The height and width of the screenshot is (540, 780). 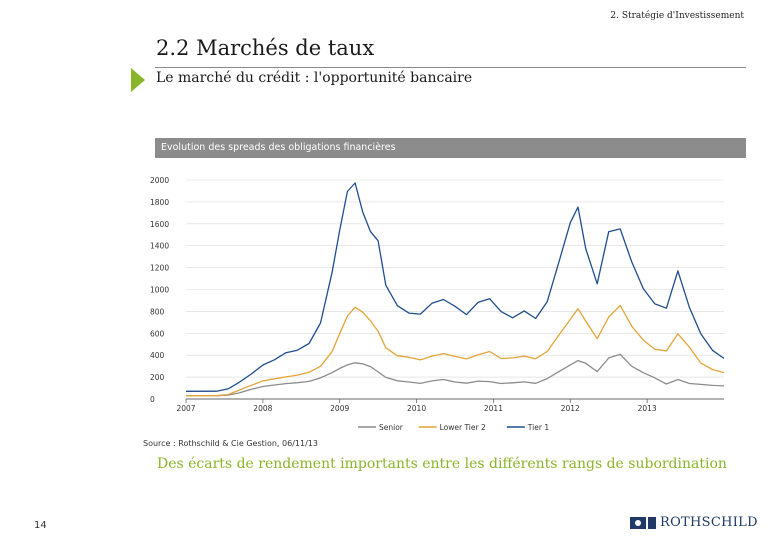 I want to click on rothschild-logo: ROTHSCHILD, so click(x=694, y=522).